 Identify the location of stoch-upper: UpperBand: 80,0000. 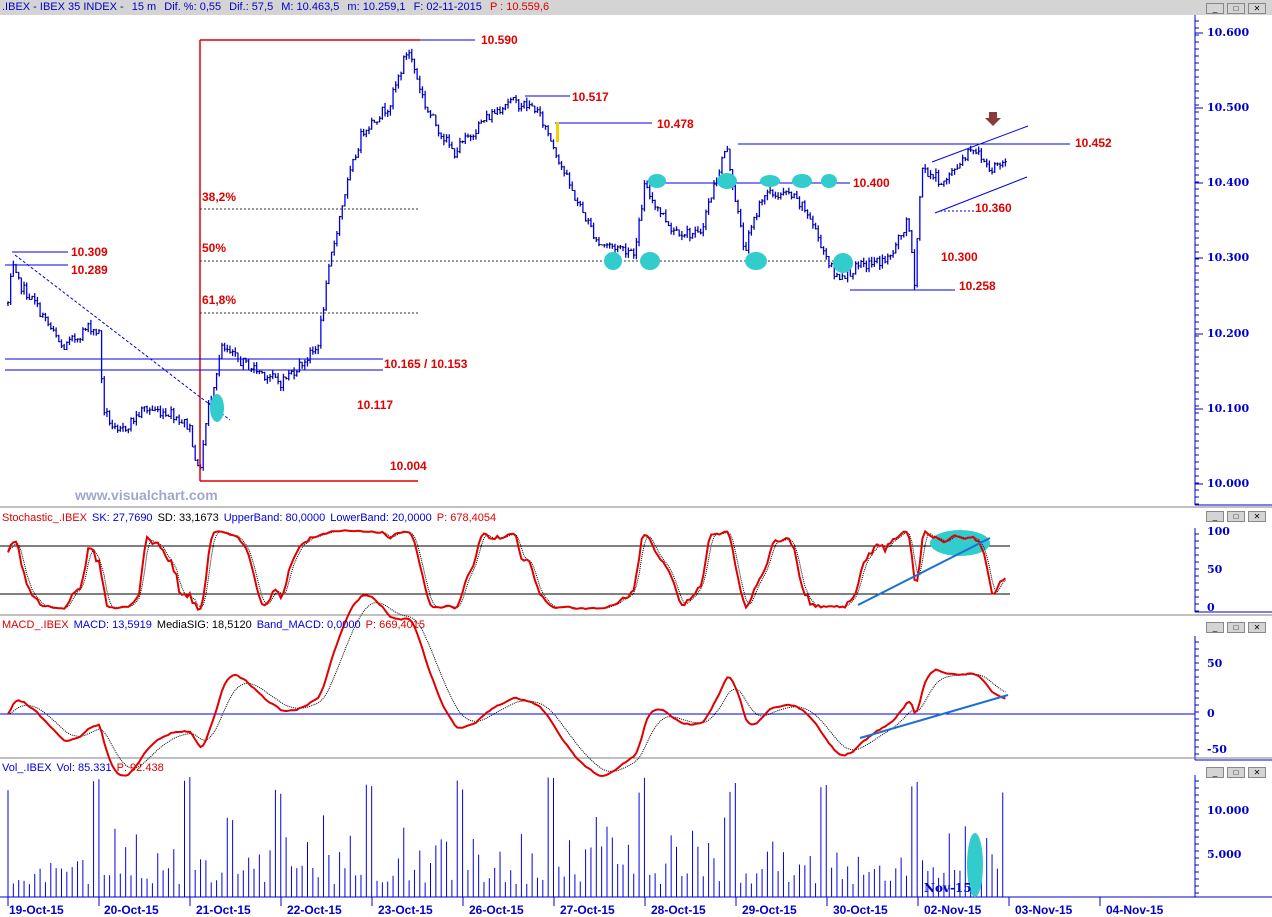
(274, 518).